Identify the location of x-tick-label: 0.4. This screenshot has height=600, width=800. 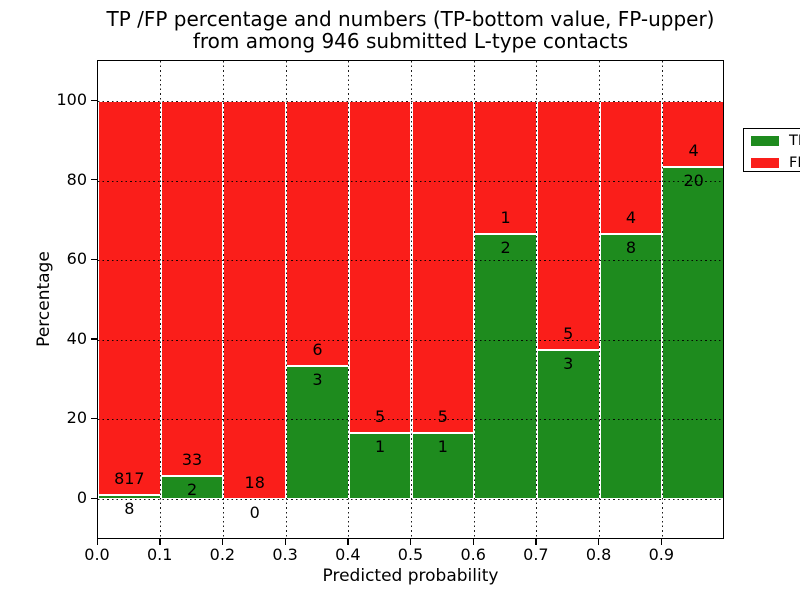
(348, 554).